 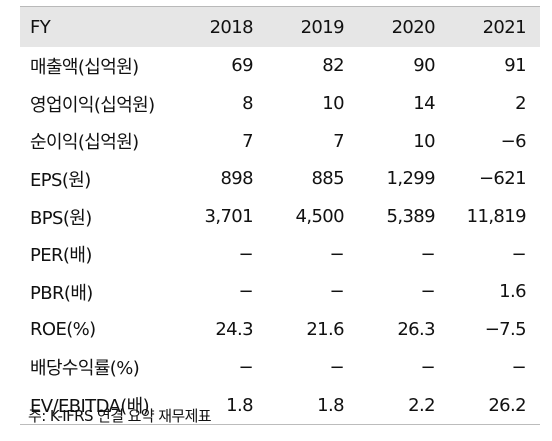 I want to click on table-row: PER(배) − − − −, so click(x=280, y=254).